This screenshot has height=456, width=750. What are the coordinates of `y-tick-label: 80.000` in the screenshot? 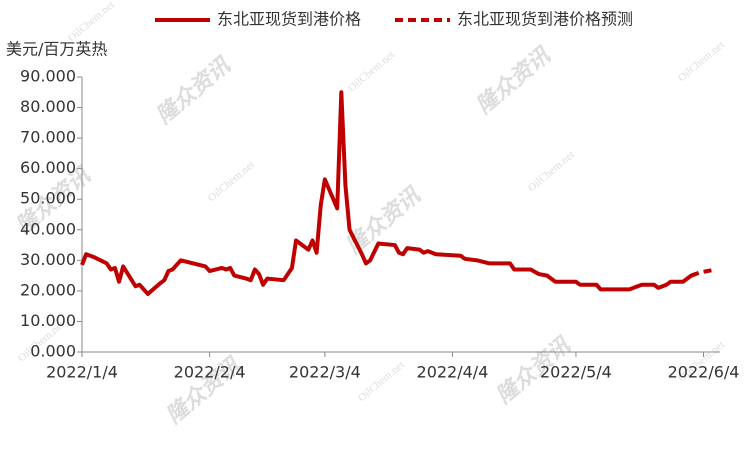 It's located at (48, 106).